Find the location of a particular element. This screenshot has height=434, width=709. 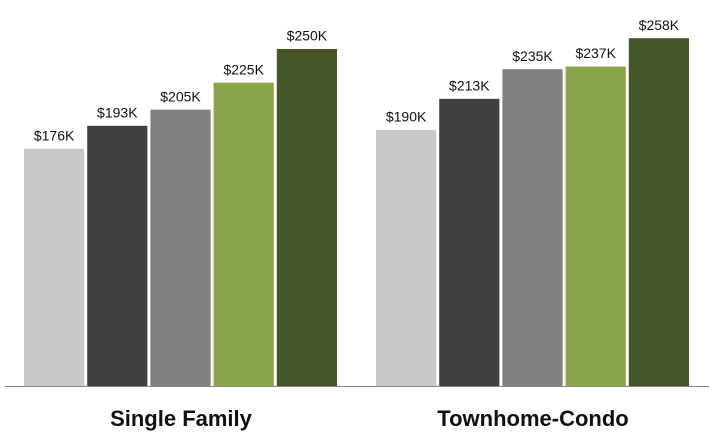

value-label: $205K is located at coordinates (180, 96).